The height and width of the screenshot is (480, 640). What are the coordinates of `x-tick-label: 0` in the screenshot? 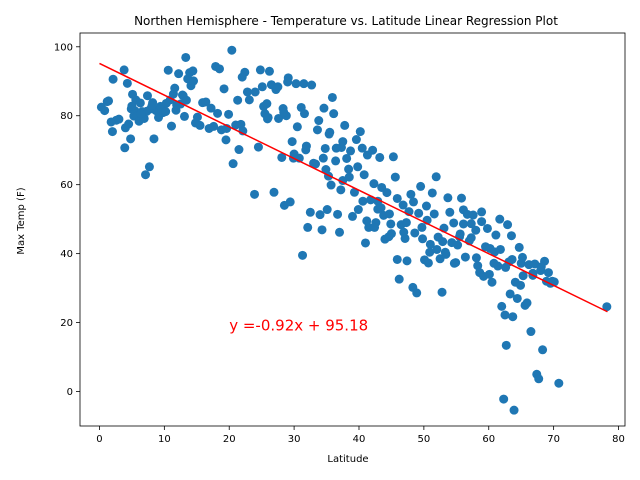 It's located at (99, 439).